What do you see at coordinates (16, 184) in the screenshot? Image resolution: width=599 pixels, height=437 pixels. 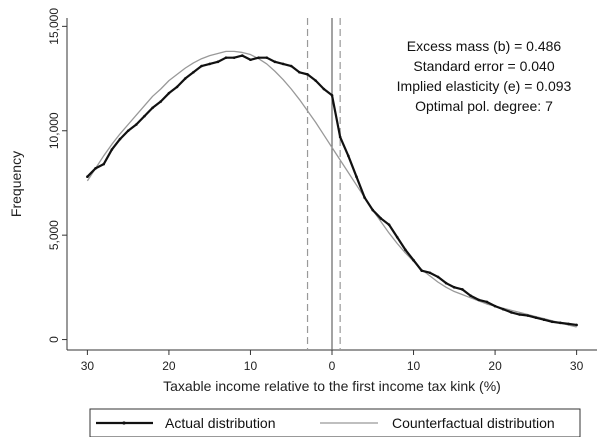 I see `y-axis-title: Frequency` at bounding box center [16, 184].